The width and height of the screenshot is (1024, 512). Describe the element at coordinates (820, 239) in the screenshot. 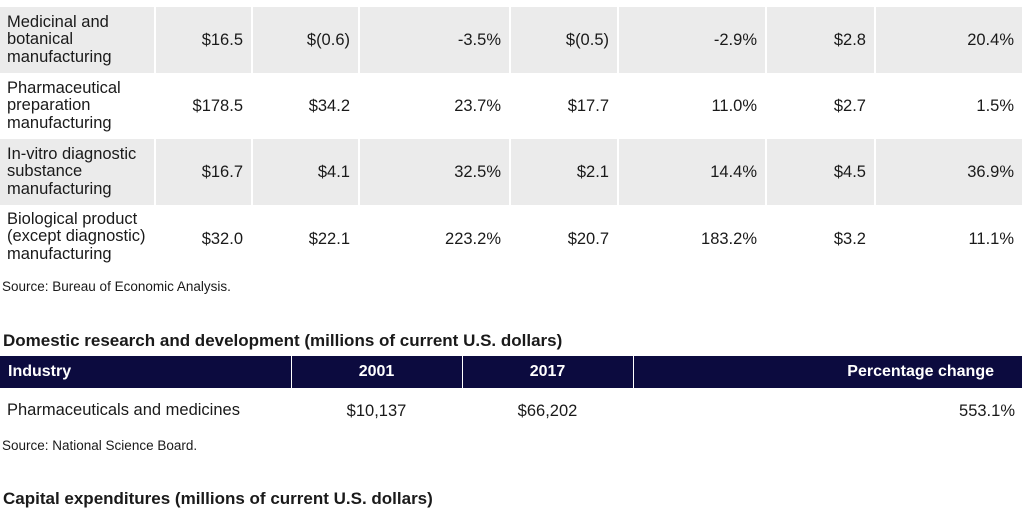

I see `table-cell: $3.2` at that location.